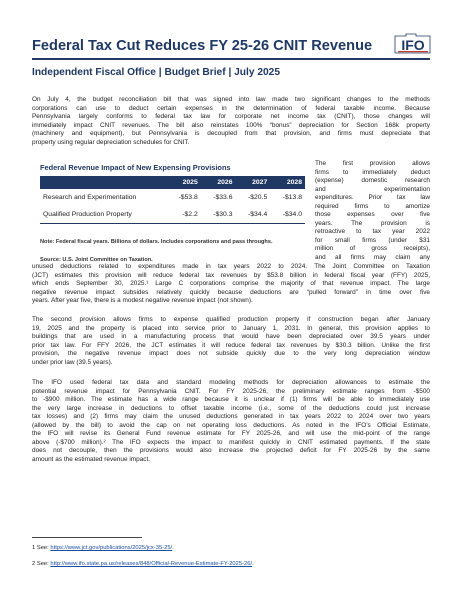 The height and width of the screenshot is (591, 457). What do you see at coordinates (41, 564) in the screenshot?
I see `footnote-prefix: 2 See:` at bounding box center [41, 564].